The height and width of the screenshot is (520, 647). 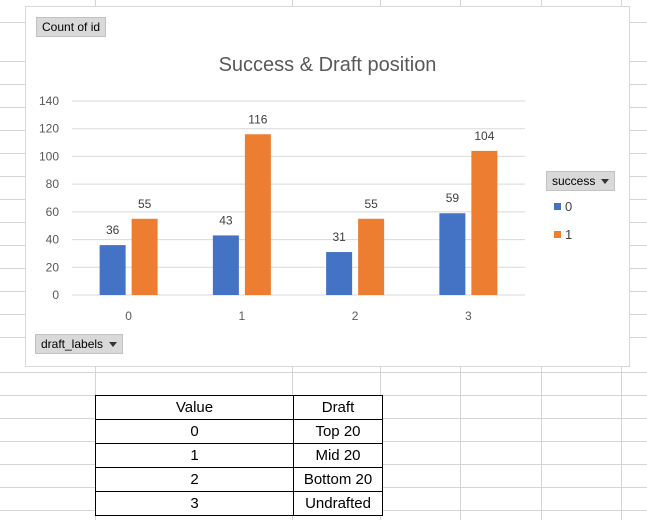 What do you see at coordinates (339, 237) in the screenshot?
I see `data-label: 31` at bounding box center [339, 237].